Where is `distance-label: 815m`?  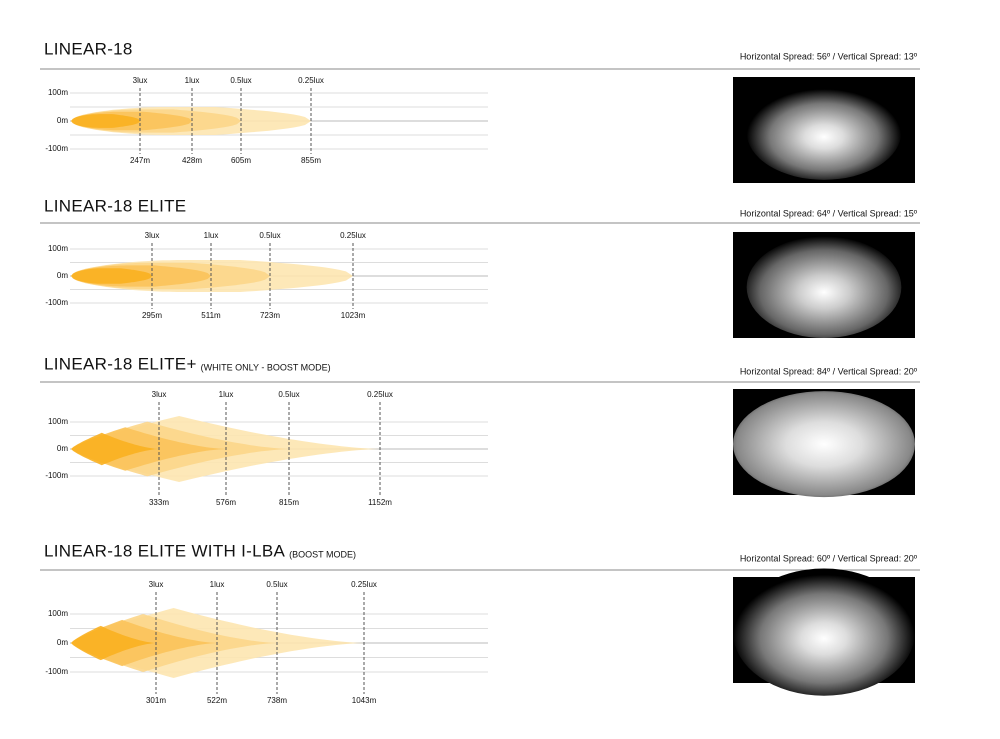
distance-label: 815m is located at coordinates (289, 502).